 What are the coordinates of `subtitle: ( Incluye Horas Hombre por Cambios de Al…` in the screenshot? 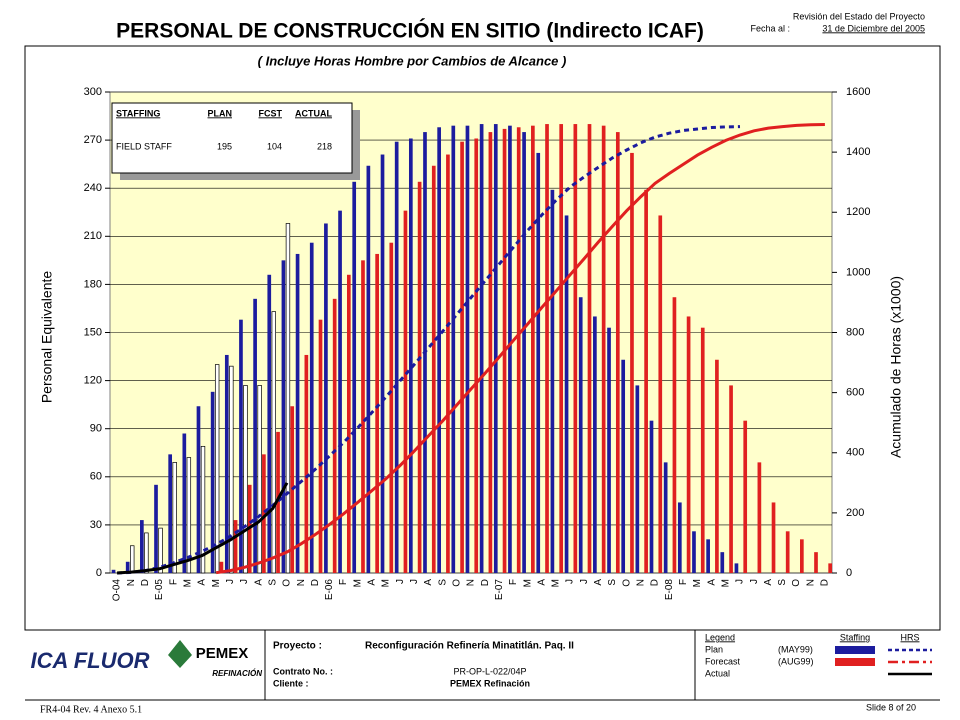 It's located at (412, 60).